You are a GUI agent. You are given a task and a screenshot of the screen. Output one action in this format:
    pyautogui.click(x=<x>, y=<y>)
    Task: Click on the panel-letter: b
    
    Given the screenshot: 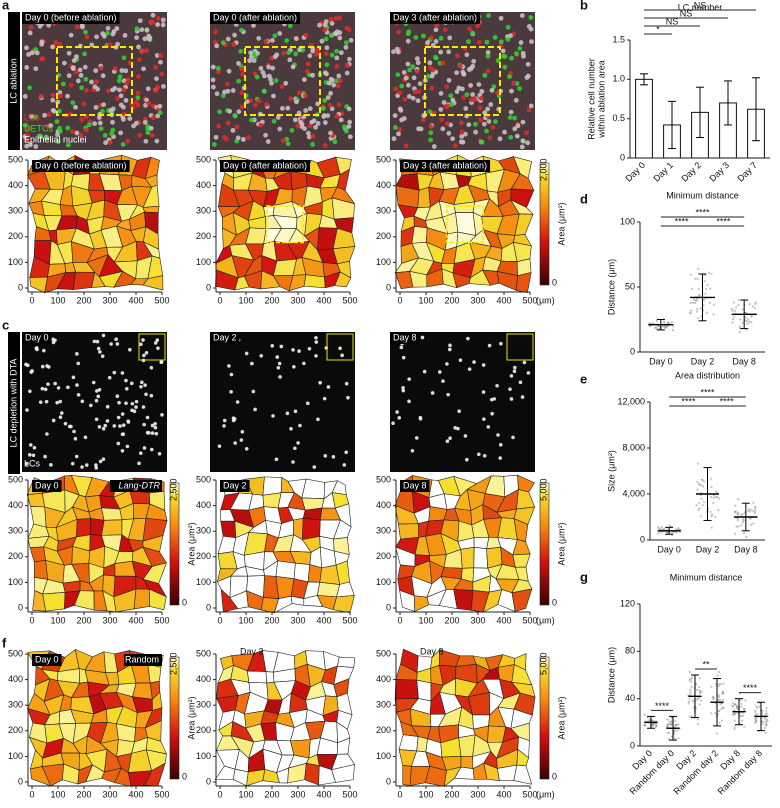 What is the action you would take?
    pyautogui.click(x=584, y=6)
    